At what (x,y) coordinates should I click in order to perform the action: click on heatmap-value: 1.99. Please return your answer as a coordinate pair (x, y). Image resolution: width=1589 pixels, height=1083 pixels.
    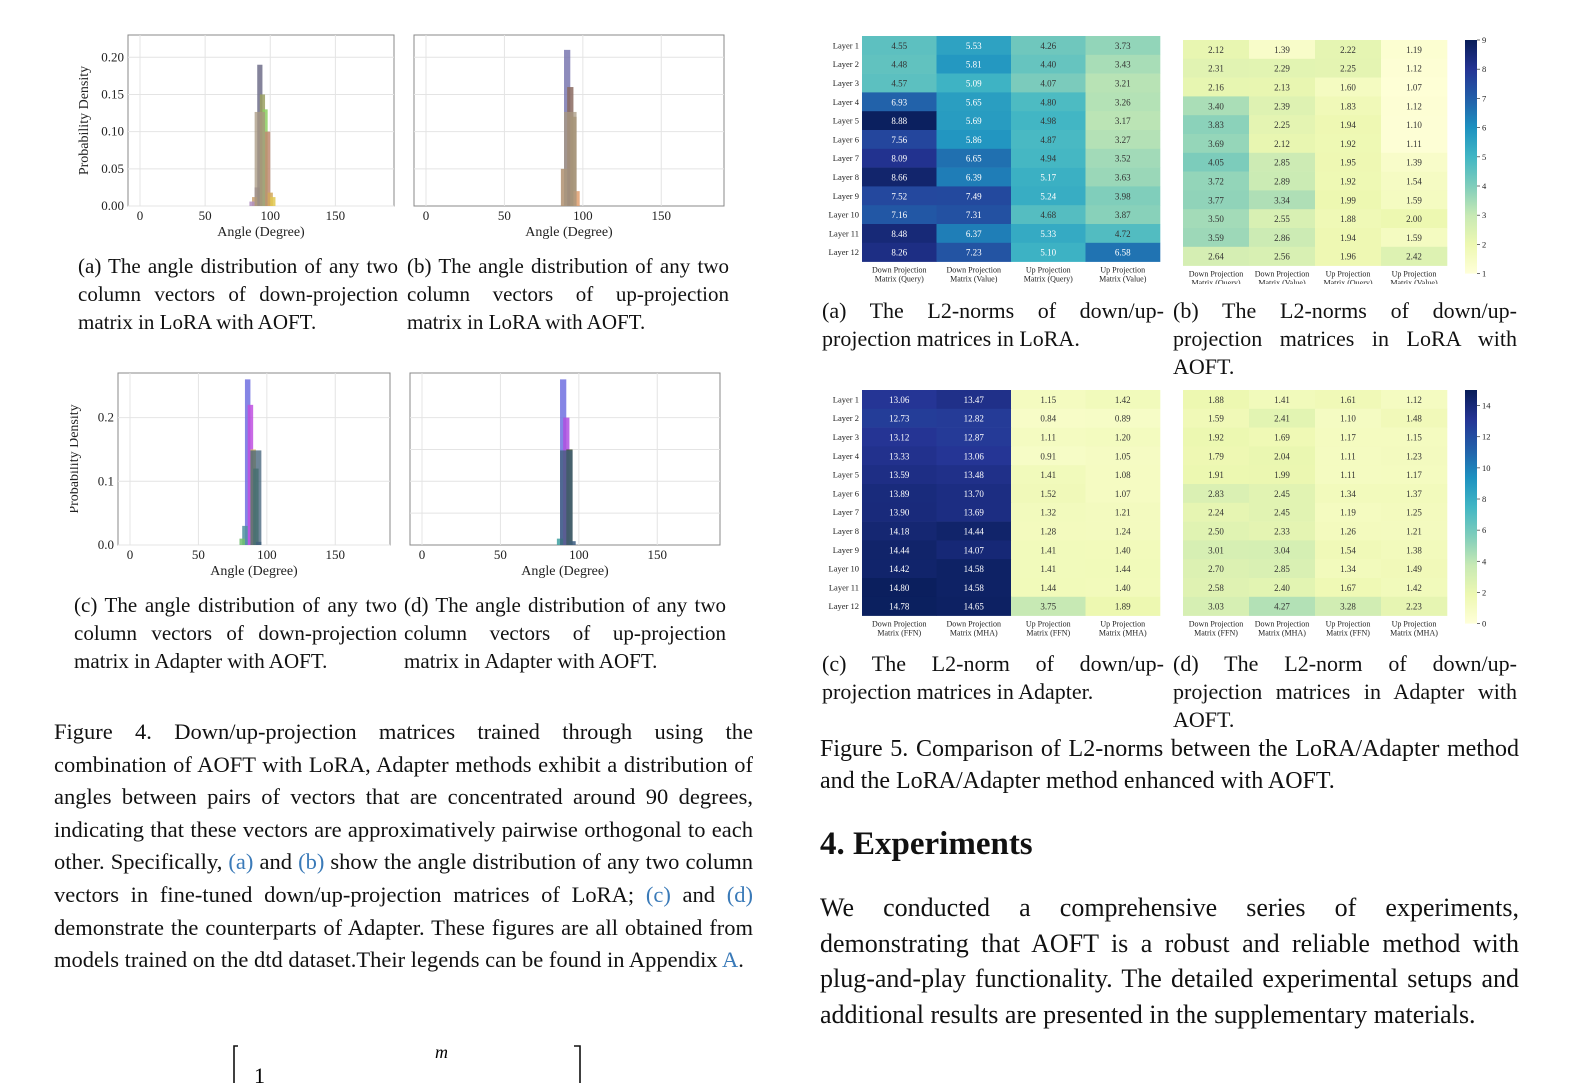
    Looking at the image, I should click on (1348, 200).